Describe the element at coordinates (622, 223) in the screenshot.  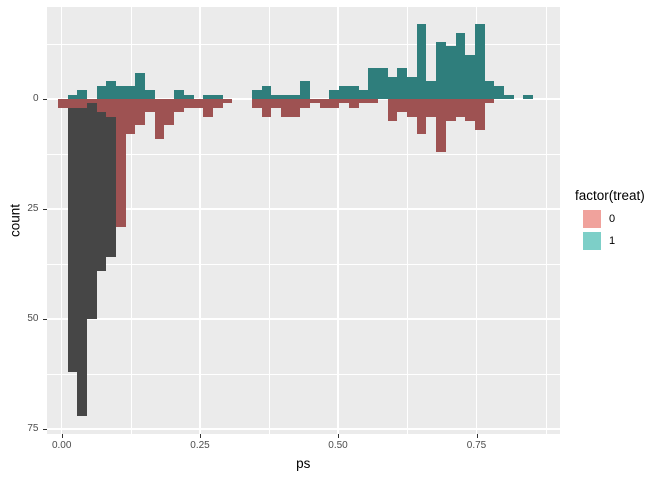
I see `legend: factor(treat) 0 1` at that location.